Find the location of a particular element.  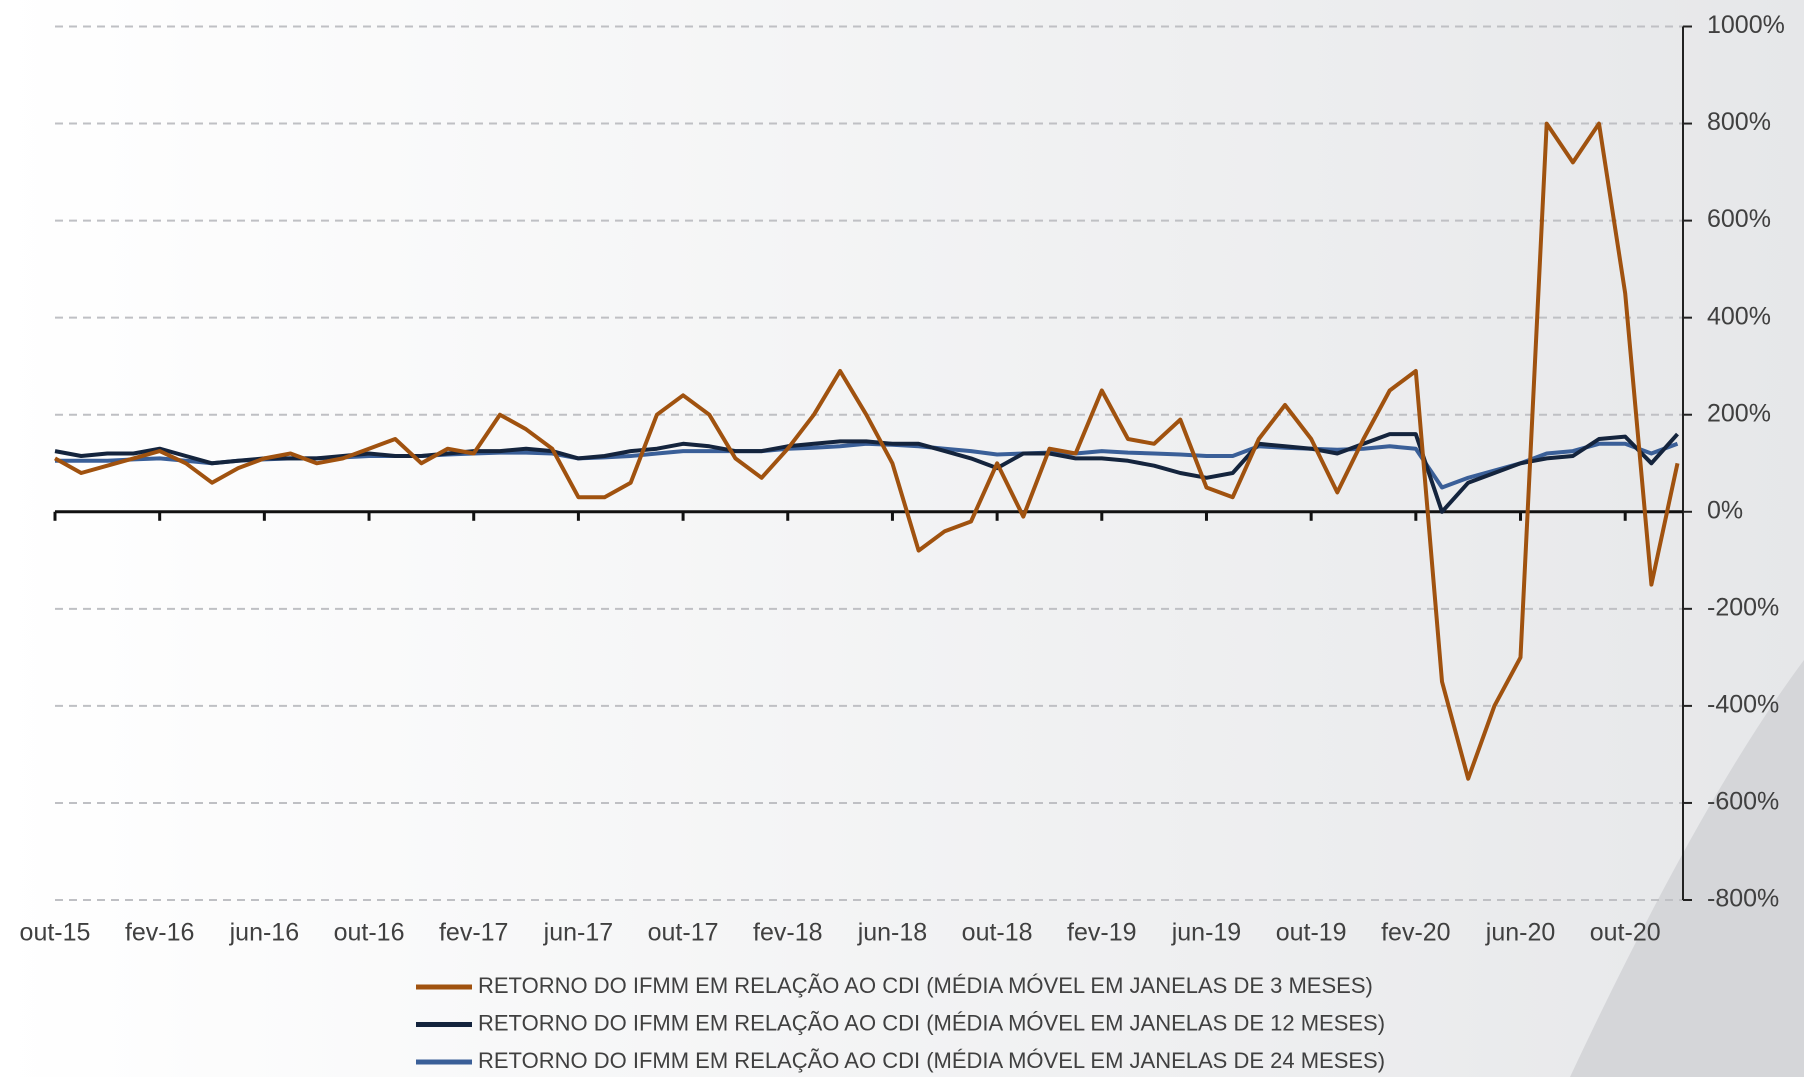

x-tick-label: out-20 is located at coordinates (1625, 933).